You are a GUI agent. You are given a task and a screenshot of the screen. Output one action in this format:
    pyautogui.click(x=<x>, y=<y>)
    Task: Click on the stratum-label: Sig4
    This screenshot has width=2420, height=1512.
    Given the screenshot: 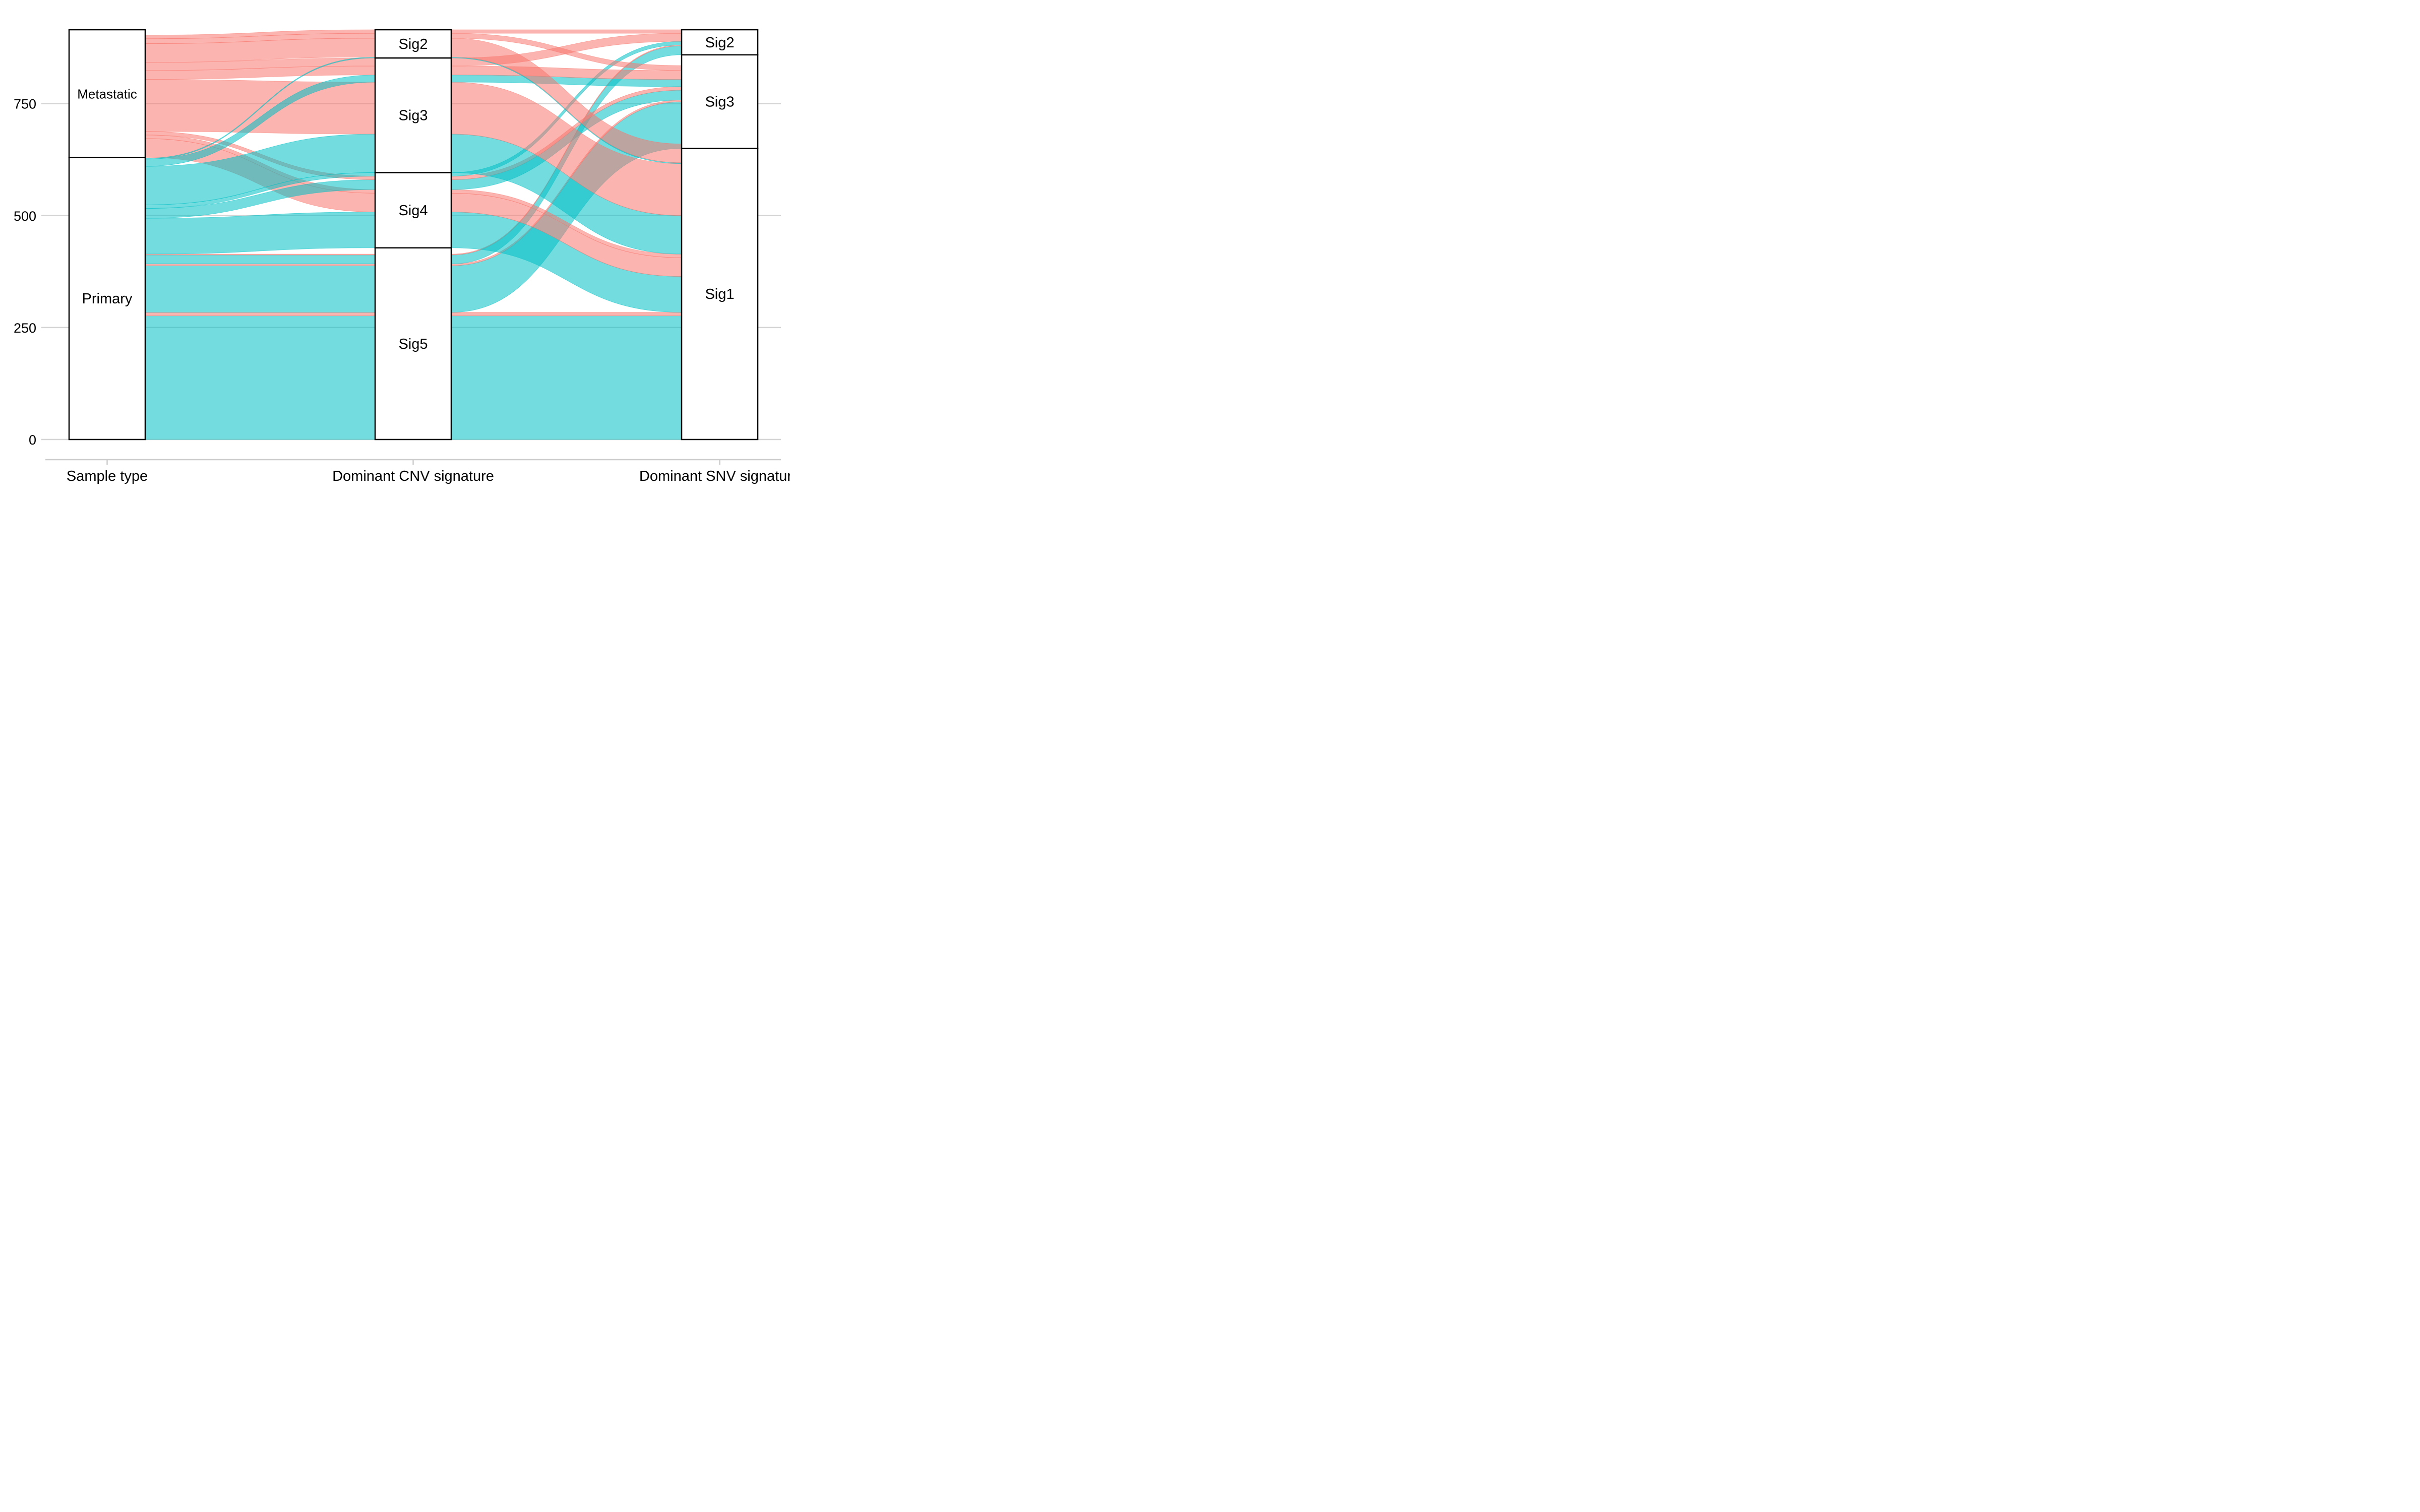 What is the action you would take?
    pyautogui.click(x=413, y=211)
    